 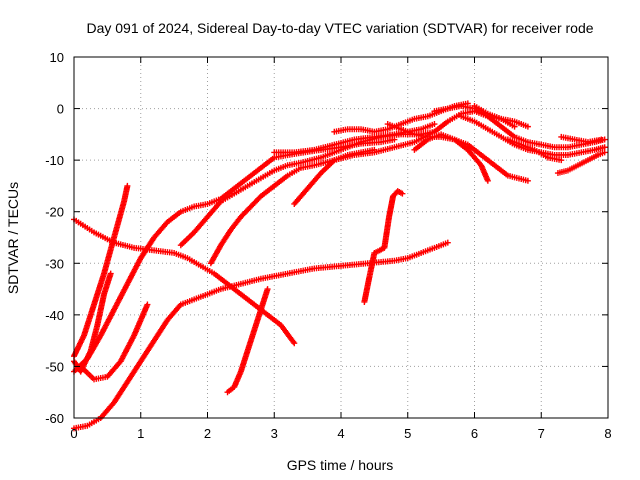 I want to click on x-tick-label: 6, so click(x=474, y=433).